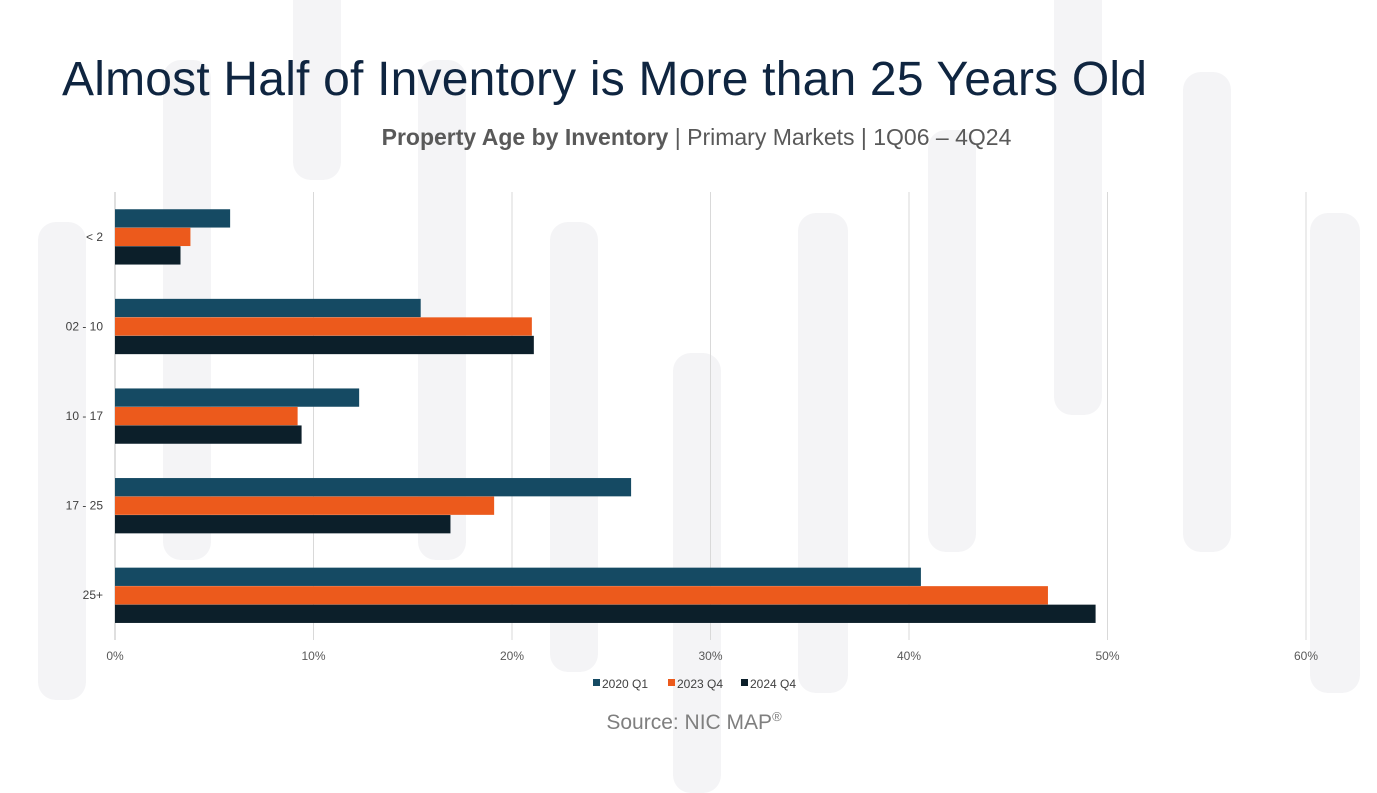 This screenshot has height=793, width=1377. Describe the element at coordinates (710, 656) in the screenshot. I see `x-tick-label: 30%` at that location.